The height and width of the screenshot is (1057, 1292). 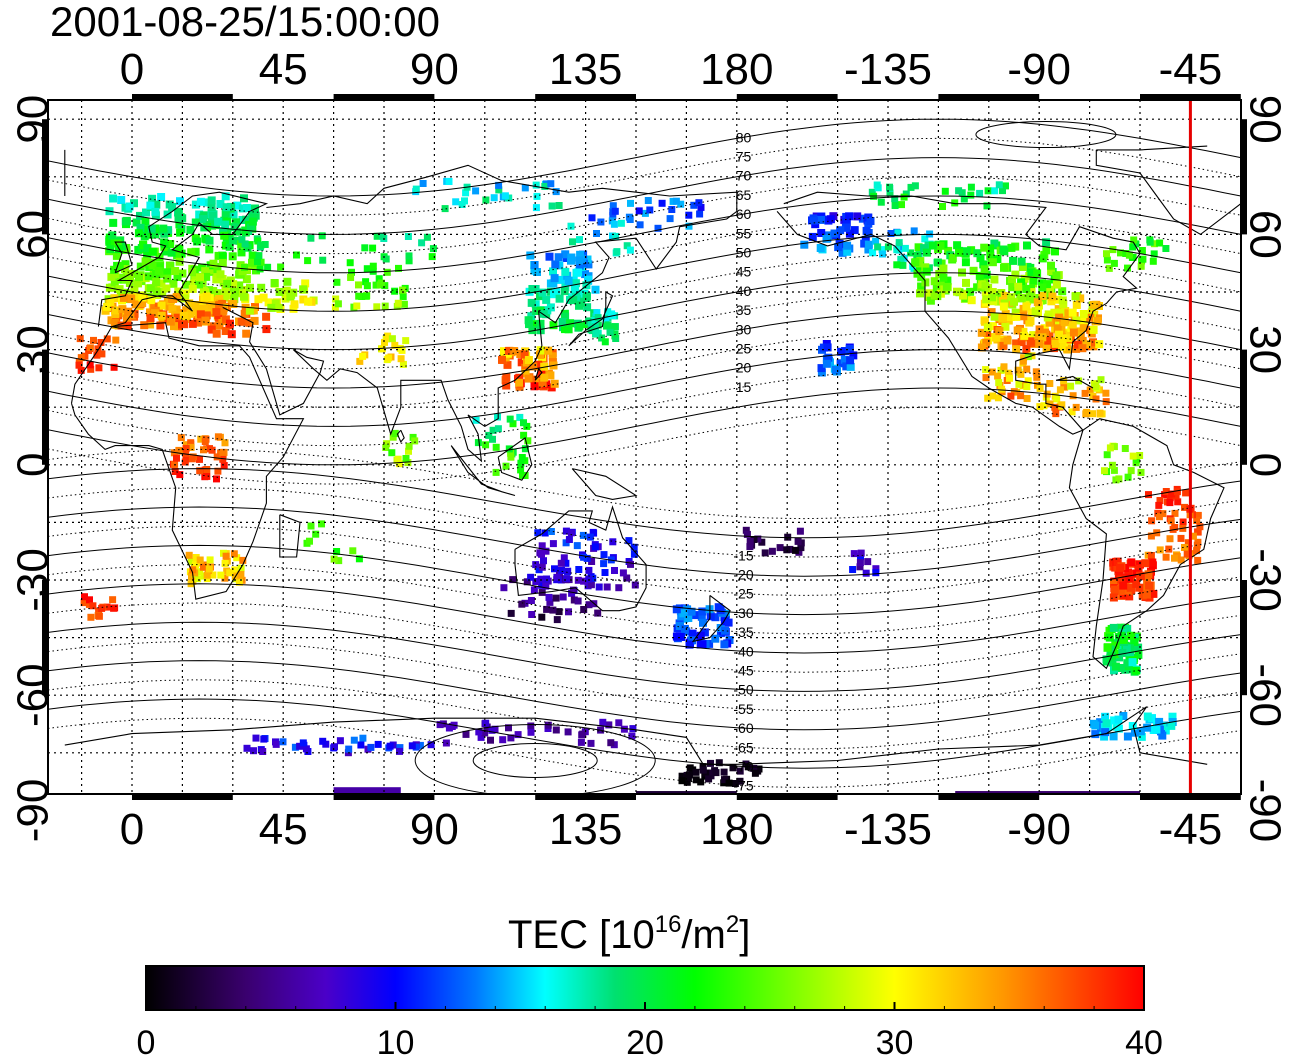 I want to click on contour-label-m20: -20, so click(x=743, y=574).